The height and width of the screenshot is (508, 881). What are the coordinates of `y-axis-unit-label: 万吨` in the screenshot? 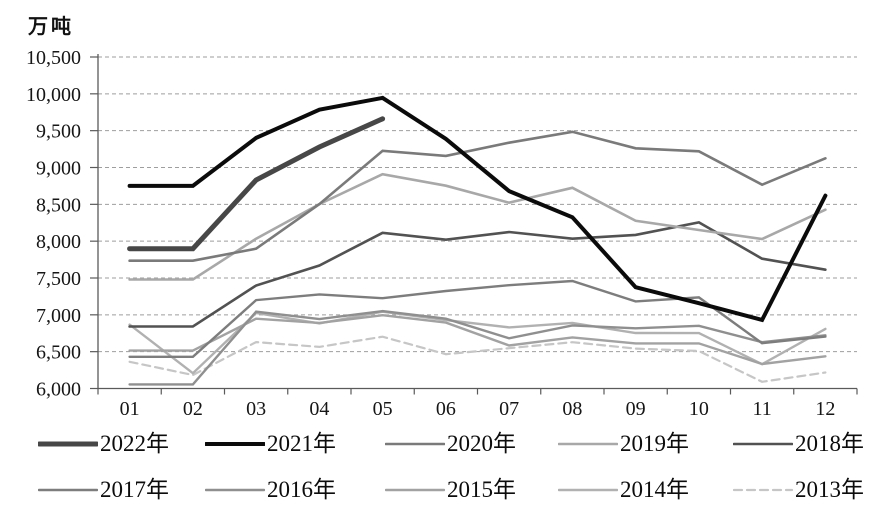 It's located at (51, 27).